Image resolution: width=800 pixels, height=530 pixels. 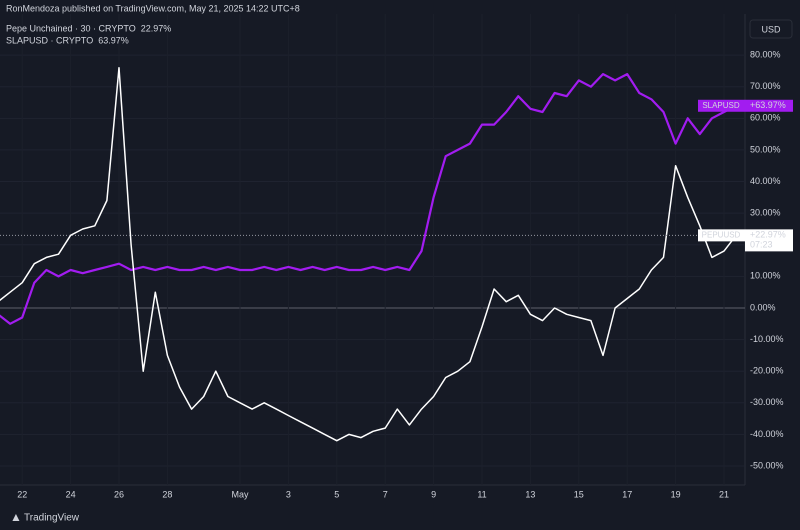 What do you see at coordinates (481, 494) in the screenshot?
I see `x-tick-label: 11` at bounding box center [481, 494].